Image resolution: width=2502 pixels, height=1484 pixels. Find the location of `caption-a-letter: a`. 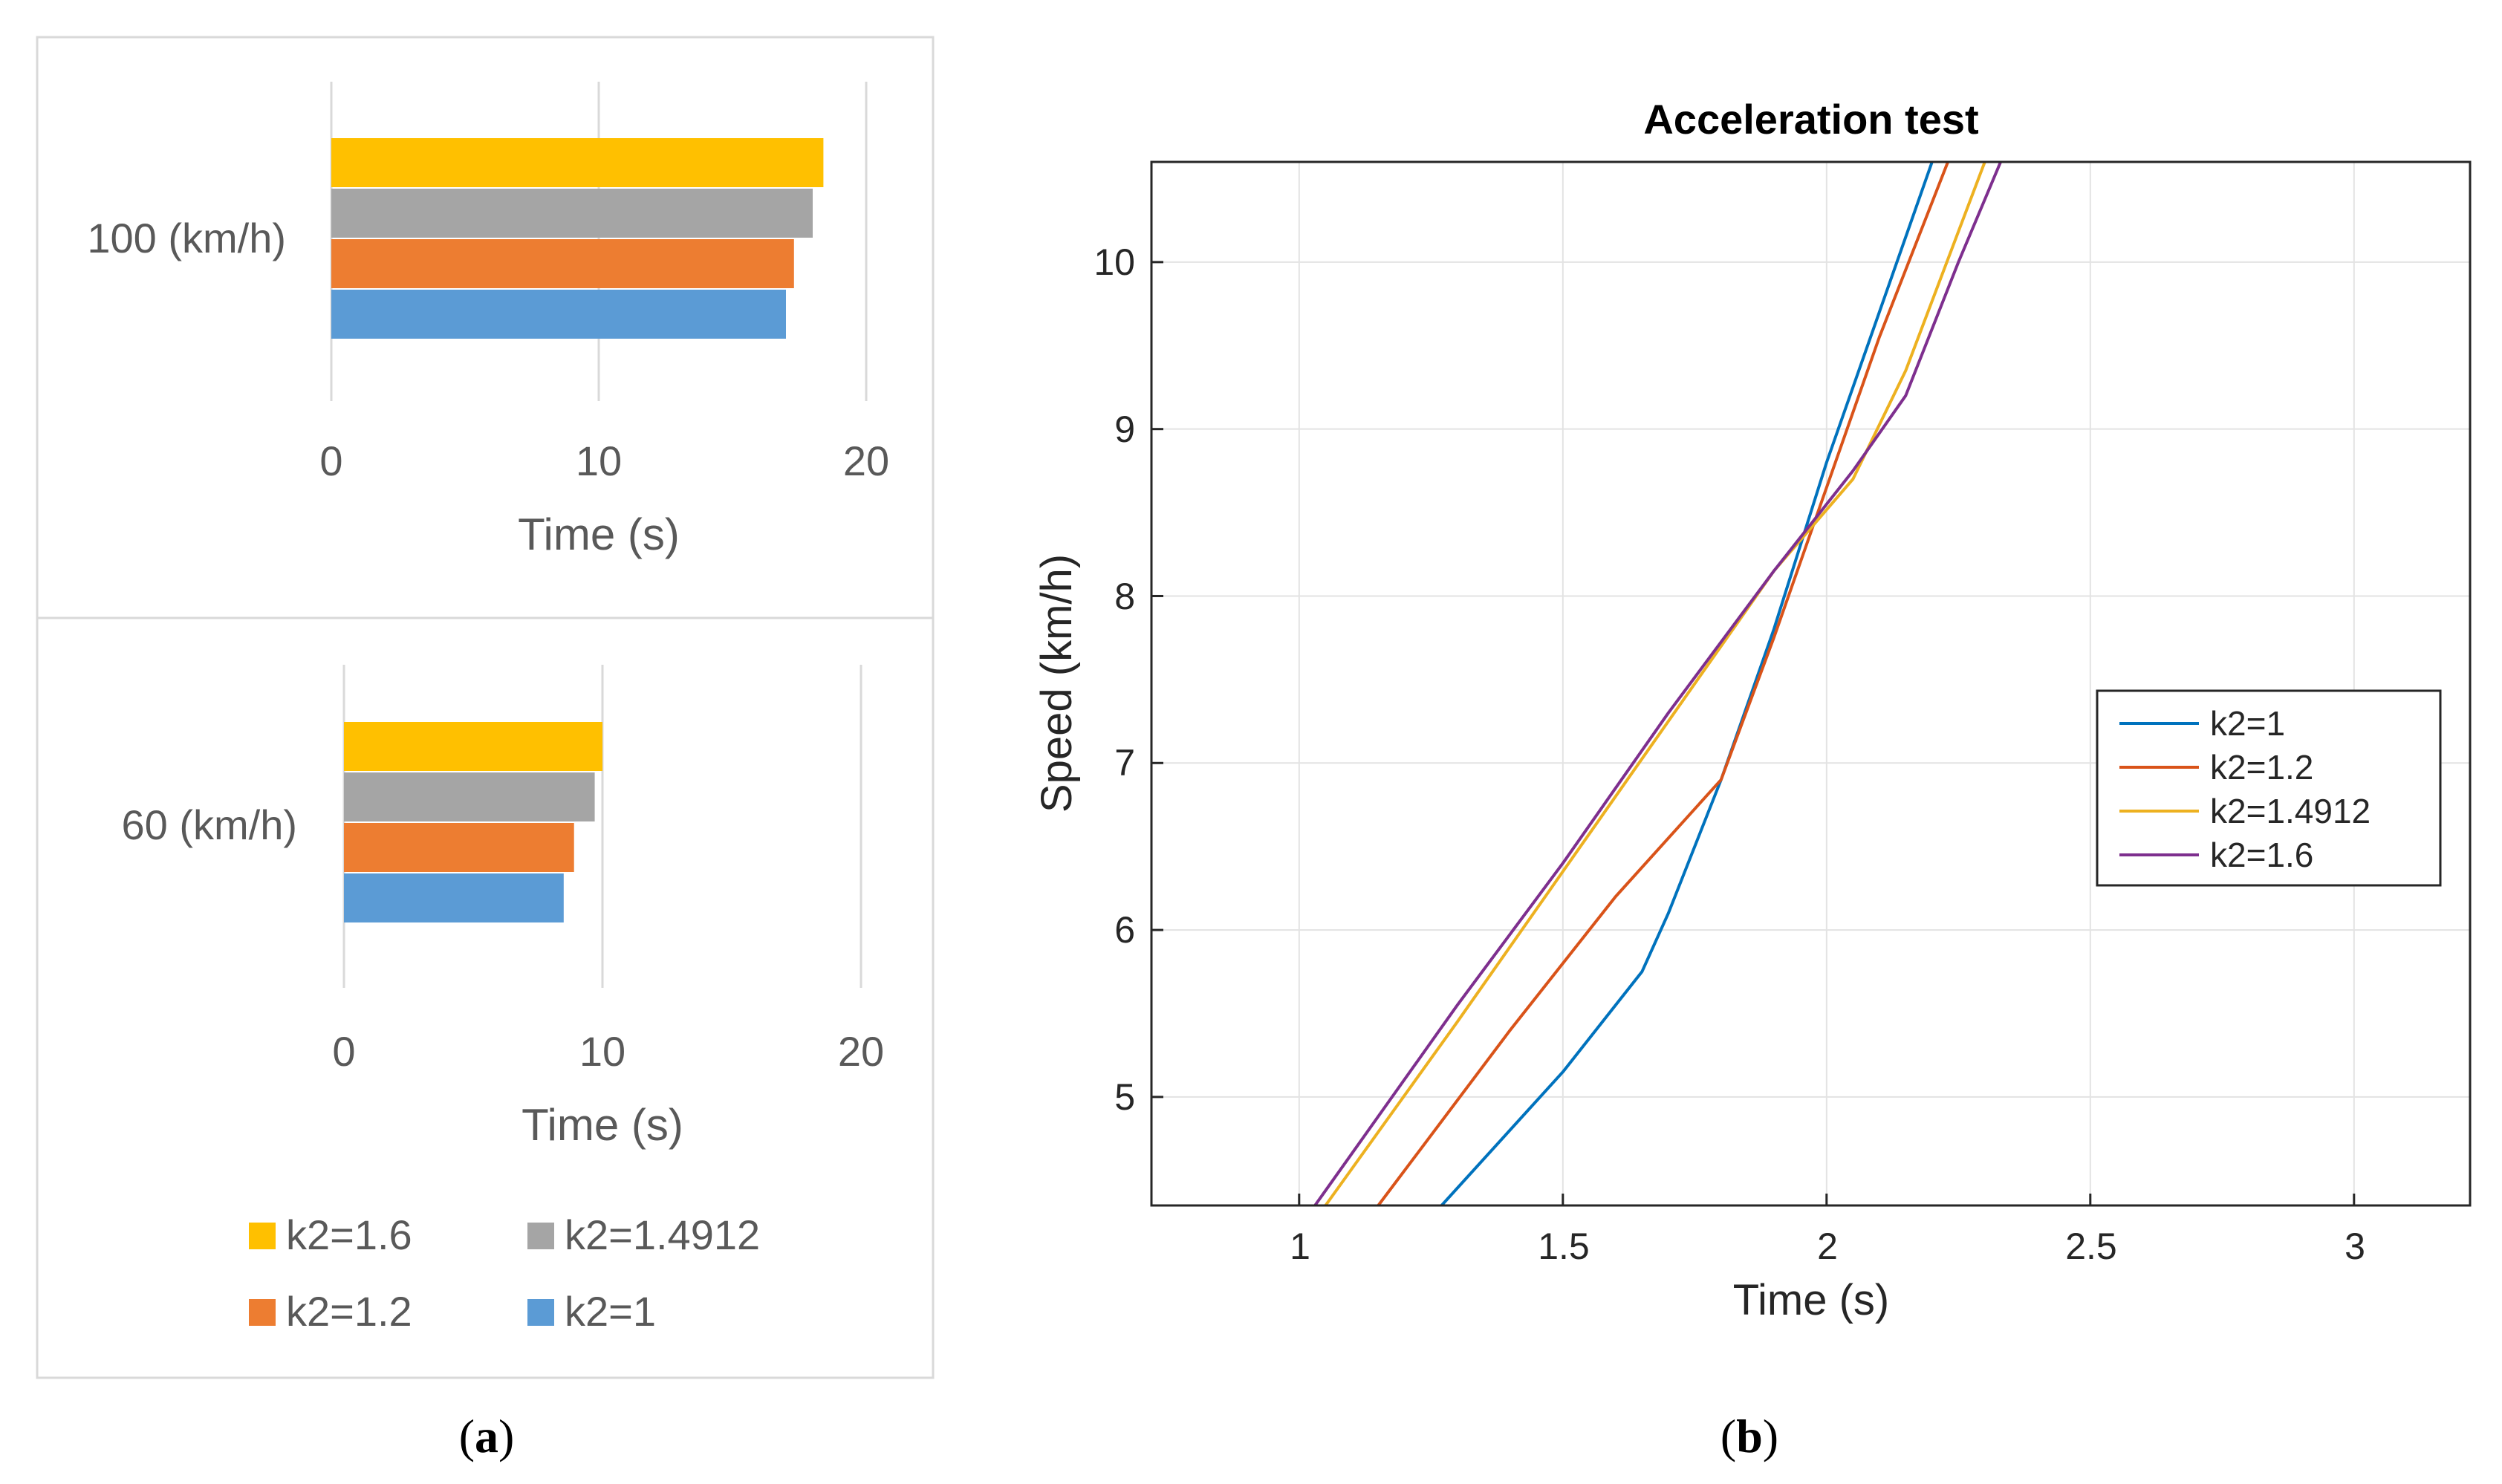

caption-a-letter: a is located at coordinates (486, 1436).